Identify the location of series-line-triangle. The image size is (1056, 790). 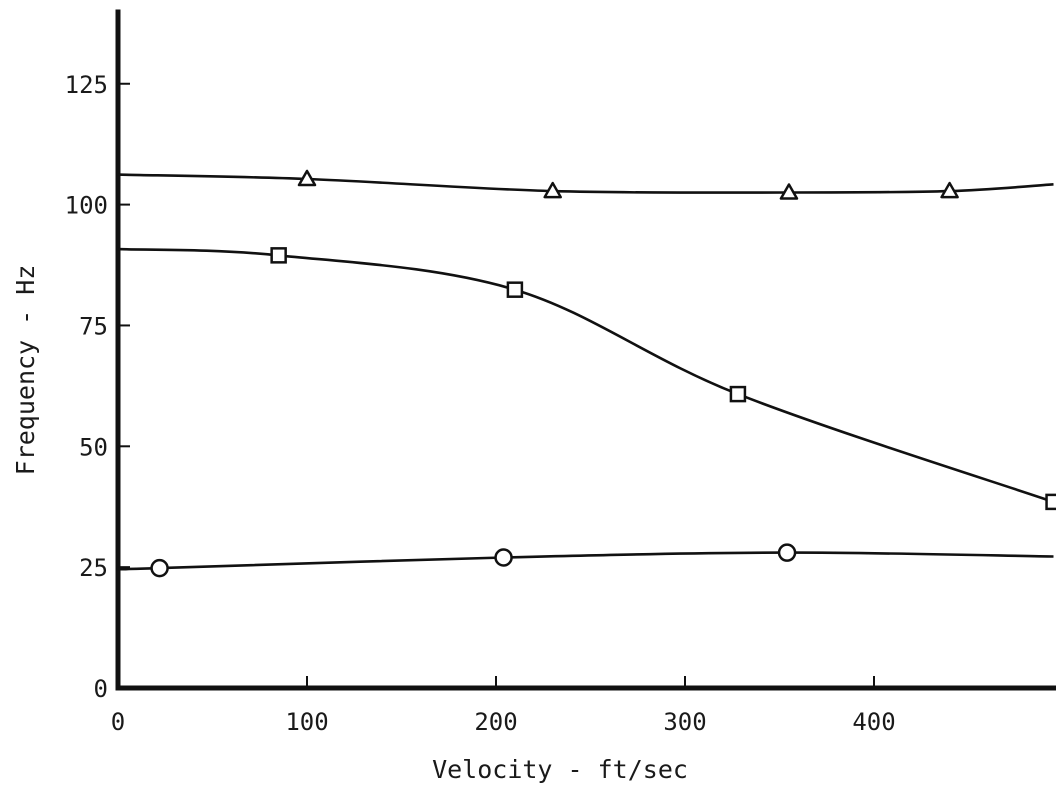
(585, 183).